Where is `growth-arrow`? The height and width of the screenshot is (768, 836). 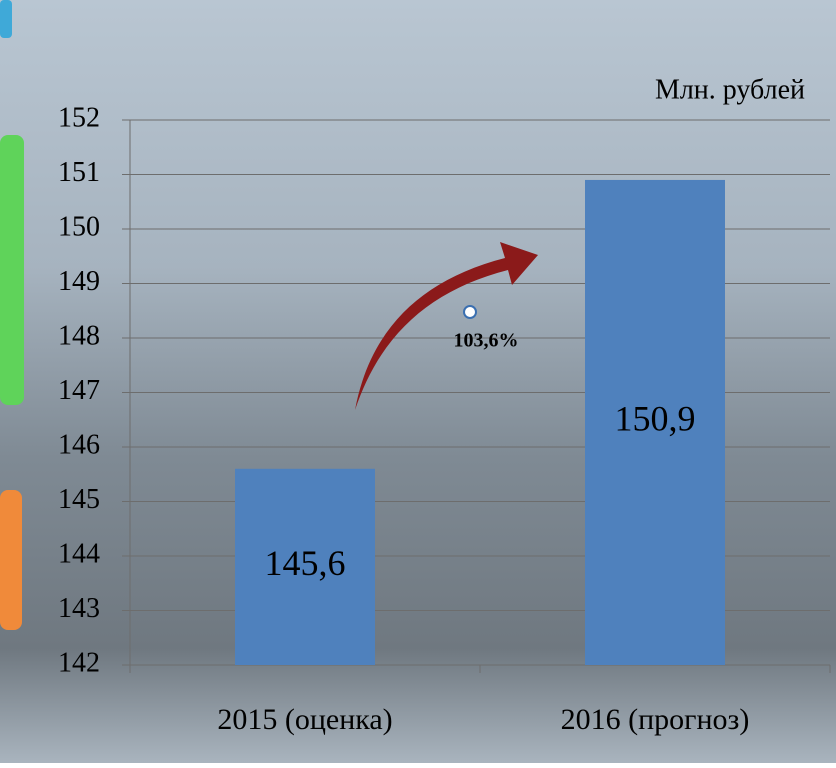
growth-arrow is located at coordinates (446, 326).